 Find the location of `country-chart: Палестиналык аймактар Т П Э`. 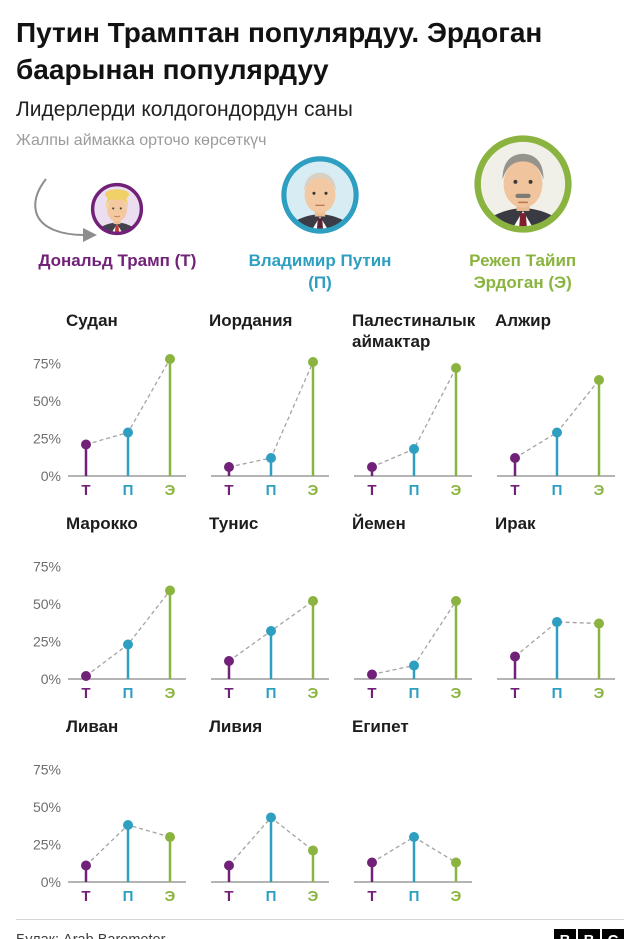

country-chart: Палестиналык аймактар Т П Э is located at coordinates (423, 408).